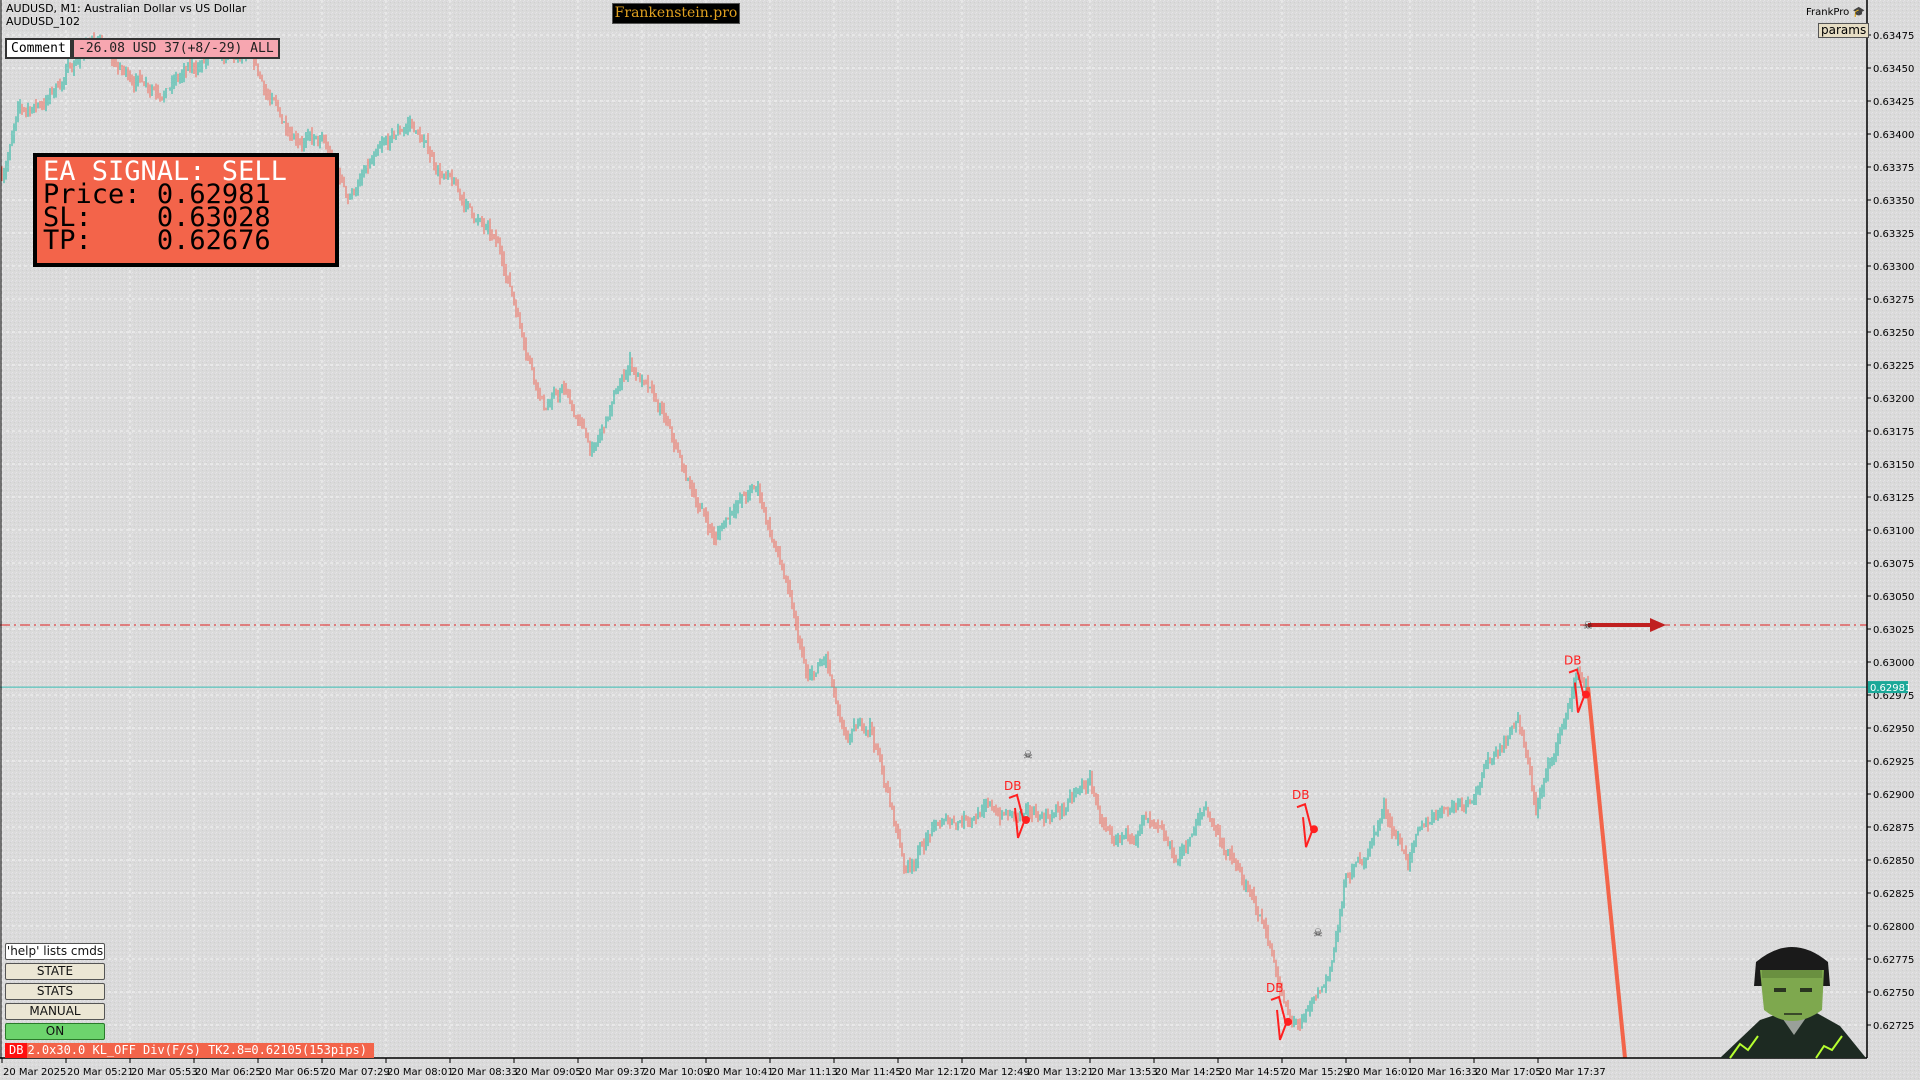 This screenshot has height=1080, width=1920. I want to click on time-tick-label: 20 Mar 06:25, so click(228, 1072).